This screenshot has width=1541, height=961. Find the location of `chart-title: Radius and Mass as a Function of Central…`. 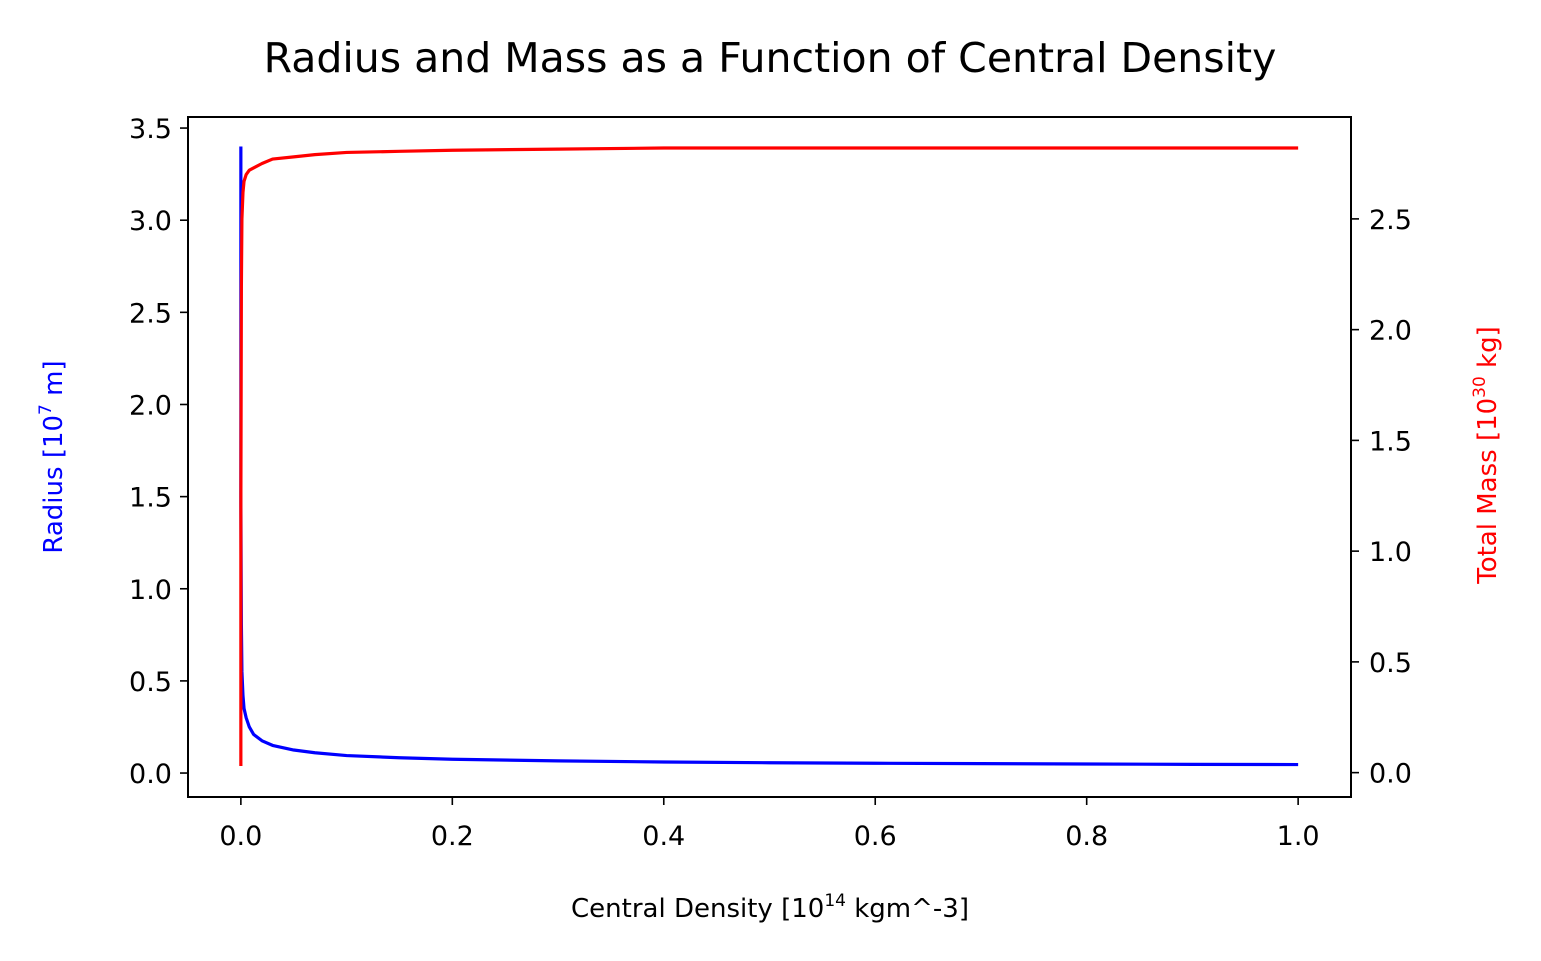

chart-title: Radius and Mass as a Function of Central… is located at coordinates (770, 58).